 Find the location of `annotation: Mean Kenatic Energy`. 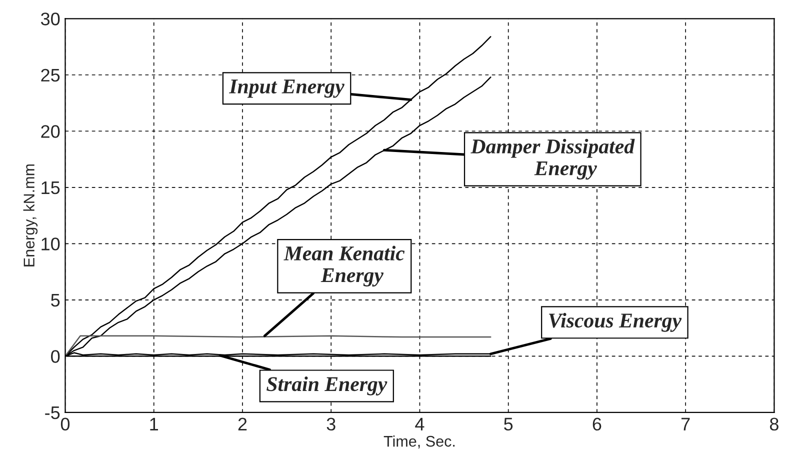

annotation: Mean Kenatic Energy is located at coordinates (344, 266).